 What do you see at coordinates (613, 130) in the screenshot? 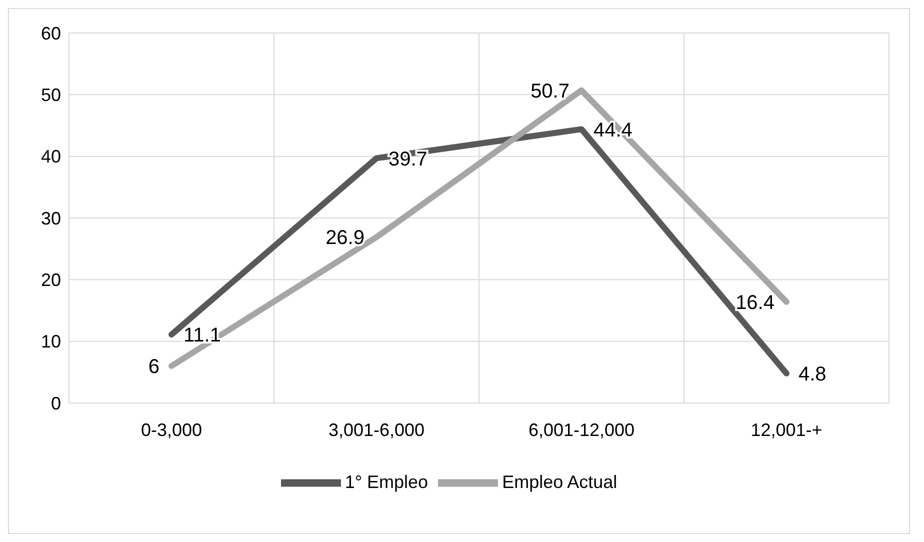
I see `data-label: 44.4` at bounding box center [613, 130].